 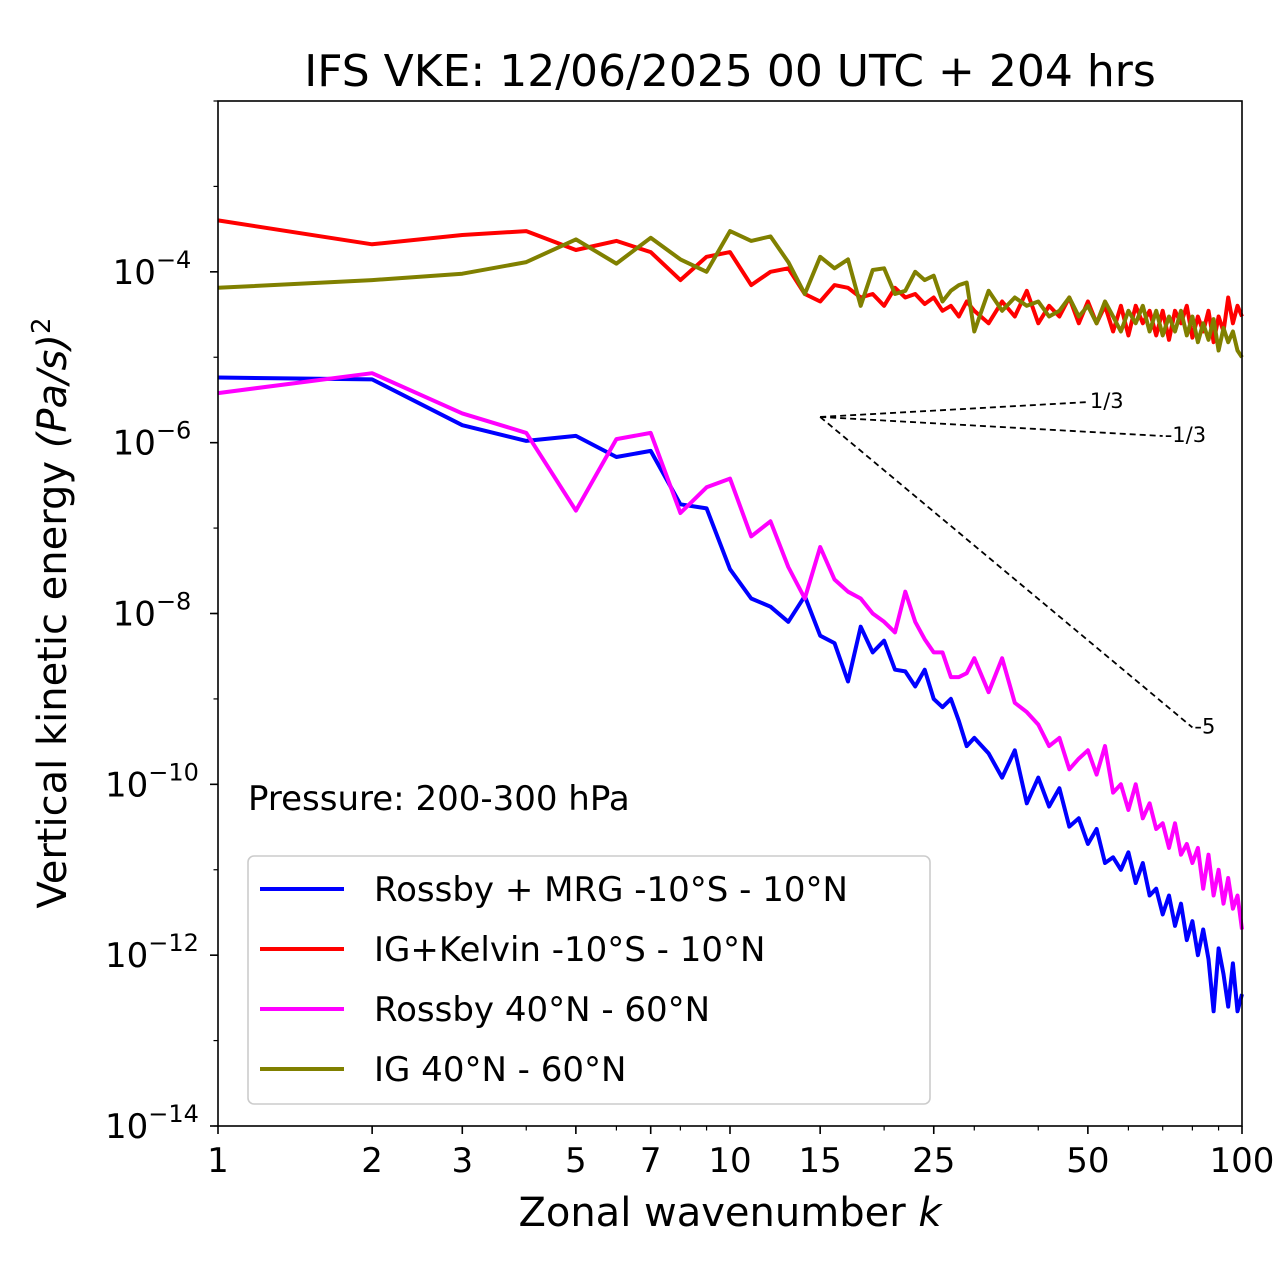 I want to click on y-tick-label: 10⁻⁴, so click(x=152, y=269).